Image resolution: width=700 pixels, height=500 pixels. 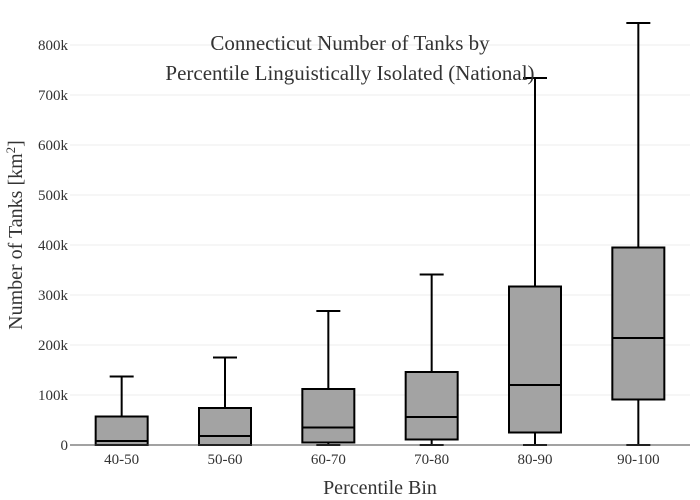 I want to click on x-tick-label: 50-60, so click(x=225, y=460).